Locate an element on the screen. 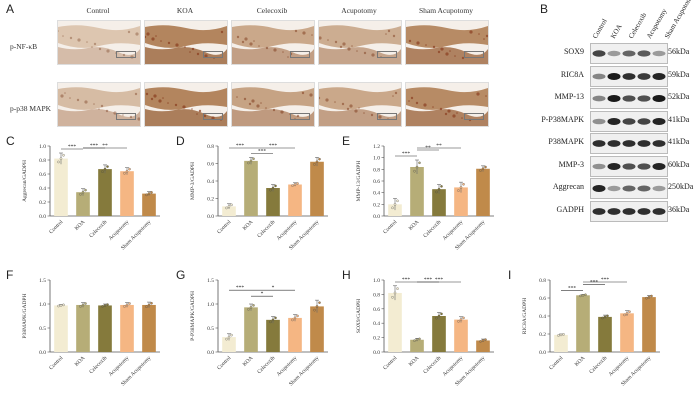  blot-lane-label: Control is located at coordinates (600, 28).